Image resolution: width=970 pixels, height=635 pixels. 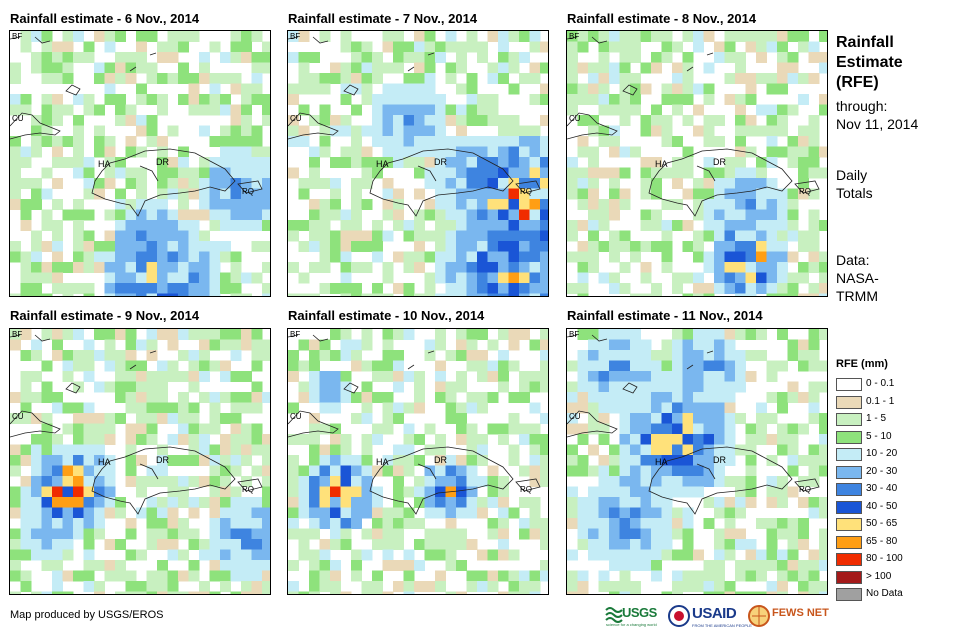 What do you see at coordinates (679, 616) in the screenshot?
I see `usaid-seal` at bounding box center [679, 616].